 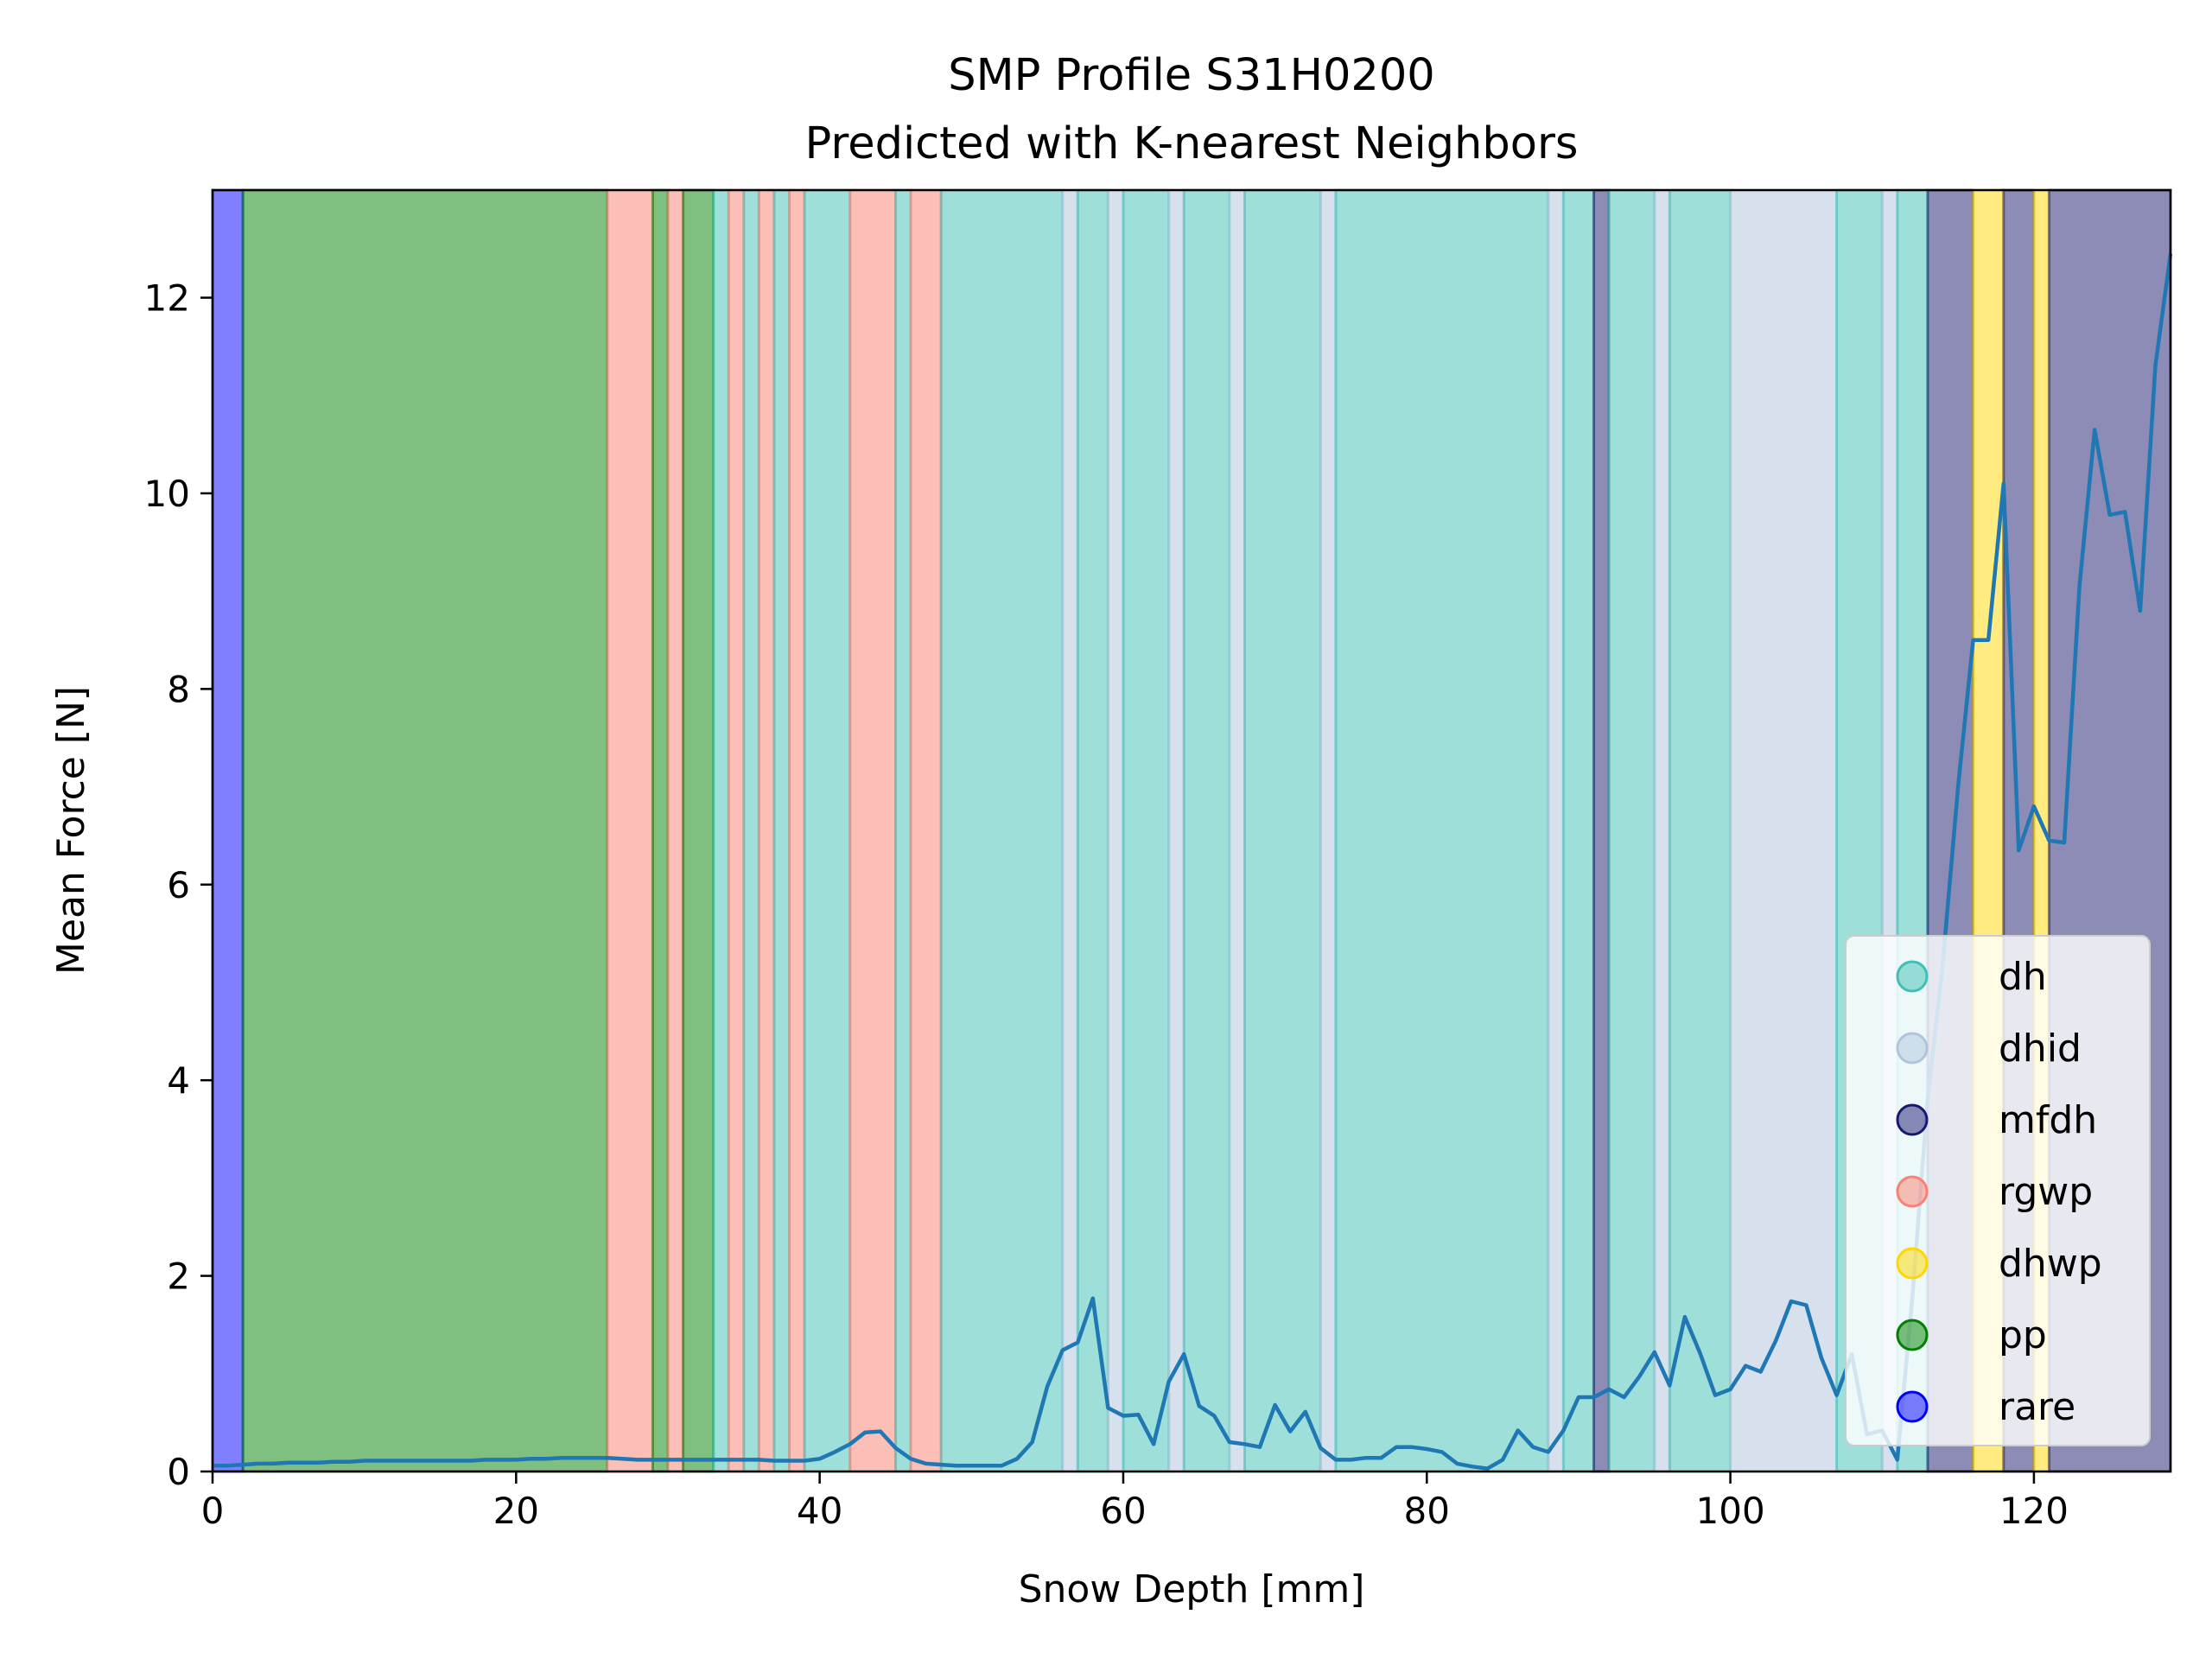 What do you see at coordinates (1192, 1589) in the screenshot?
I see `x-axis-label: Snow Depth [mm]` at bounding box center [1192, 1589].